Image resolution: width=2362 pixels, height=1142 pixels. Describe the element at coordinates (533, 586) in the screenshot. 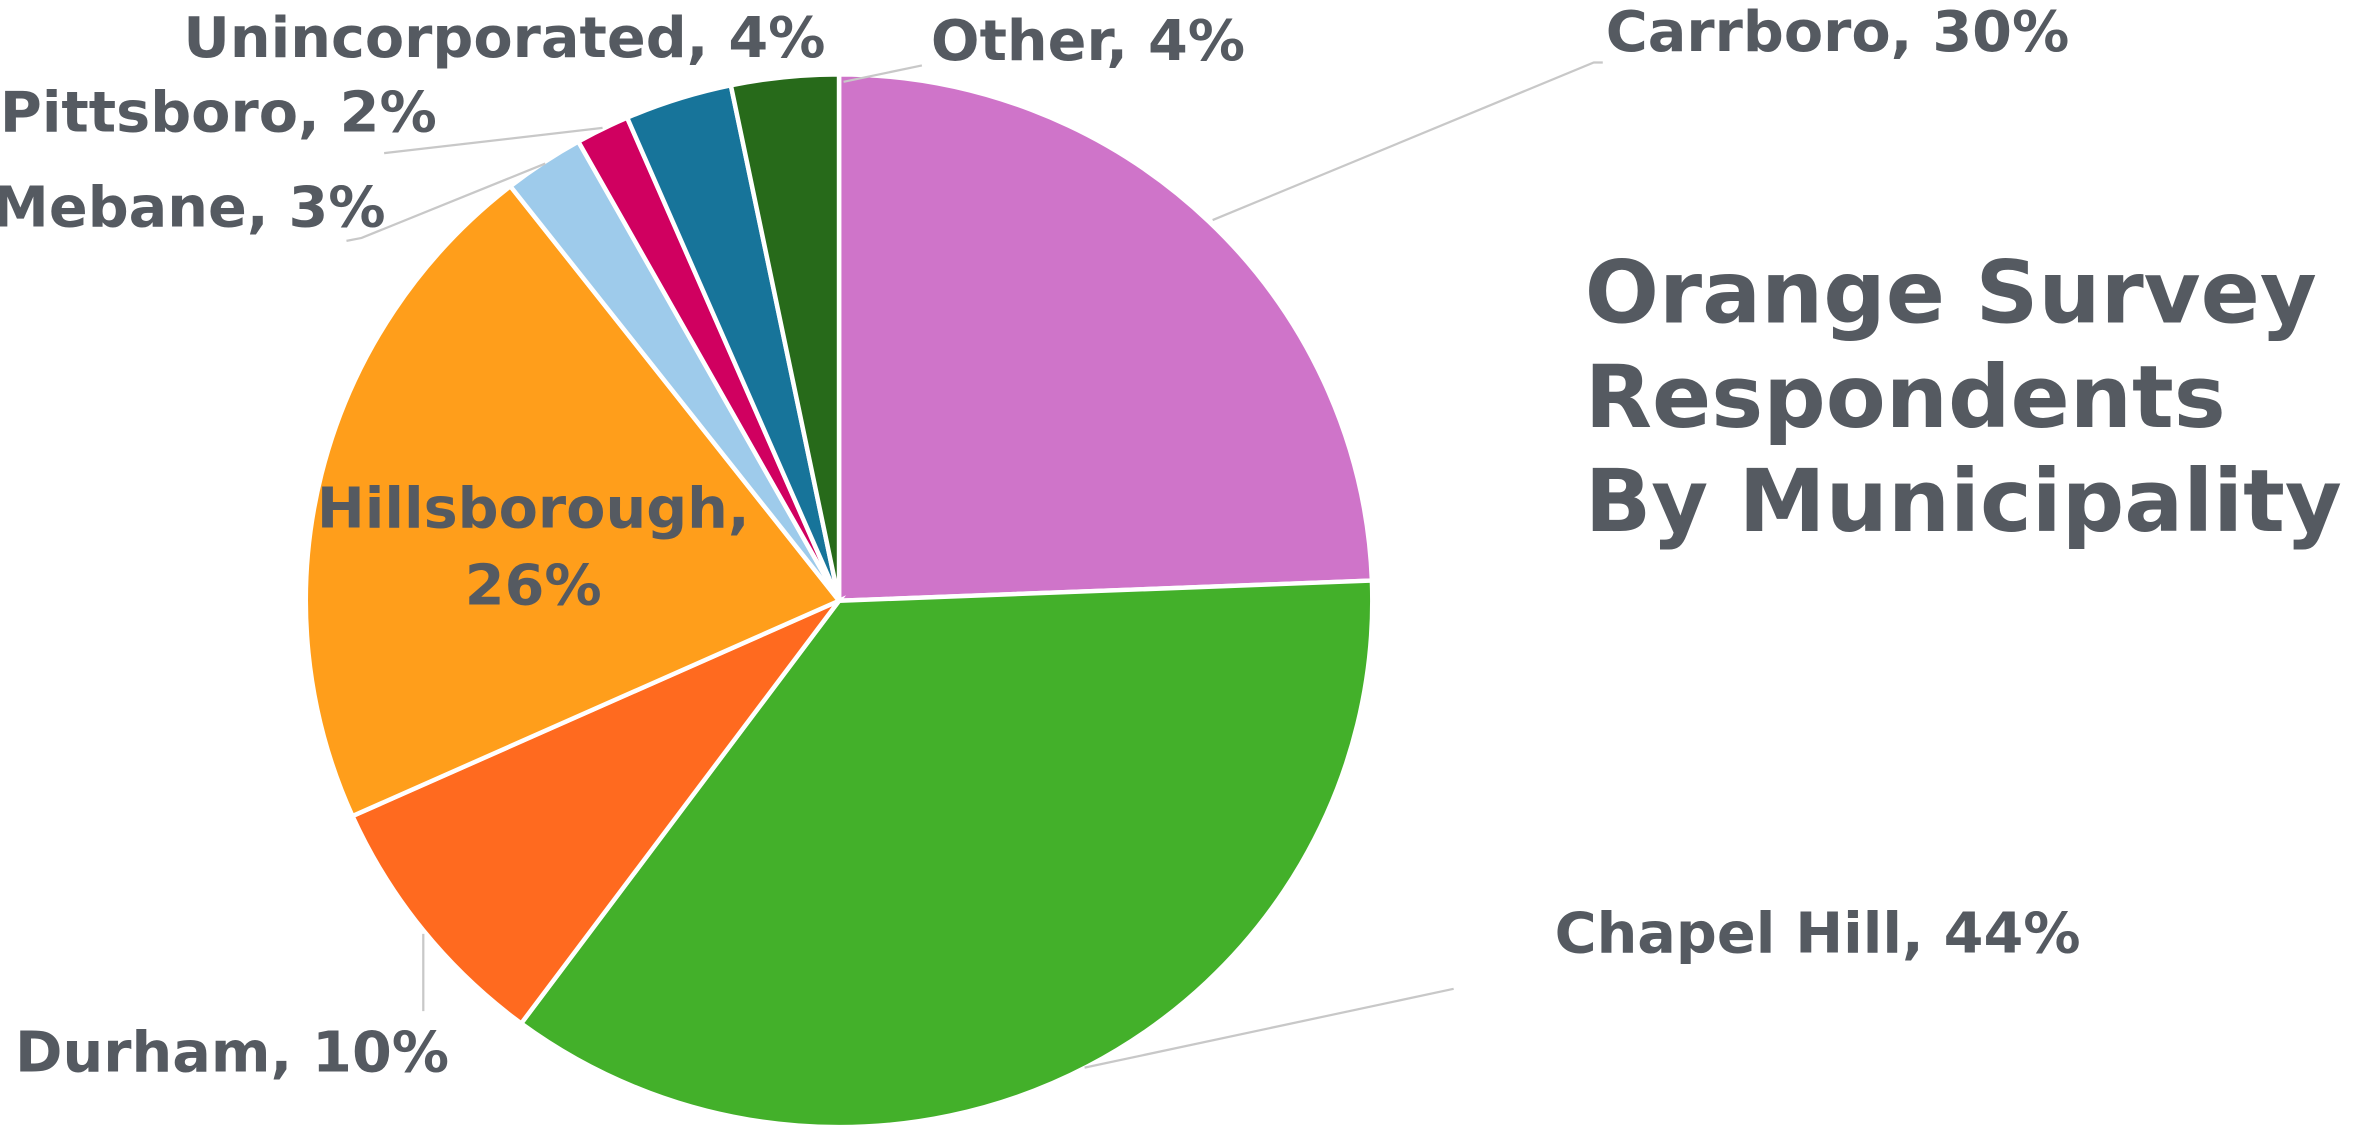

I see `data-label-line: 26%` at that location.